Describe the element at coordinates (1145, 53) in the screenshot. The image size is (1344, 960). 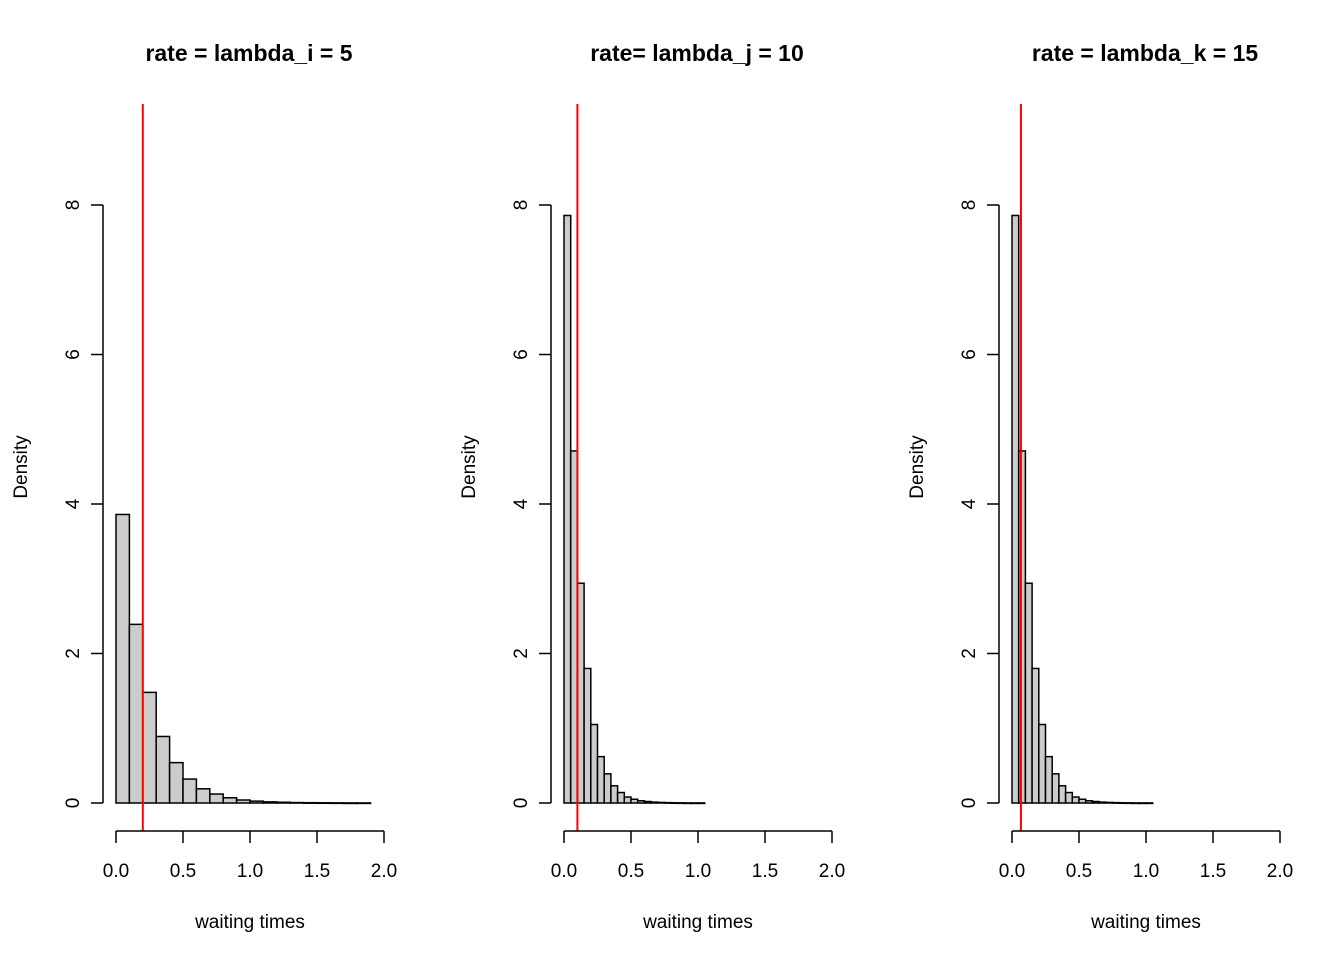
I see `chart-title: rate = lambda_k = 15` at that location.